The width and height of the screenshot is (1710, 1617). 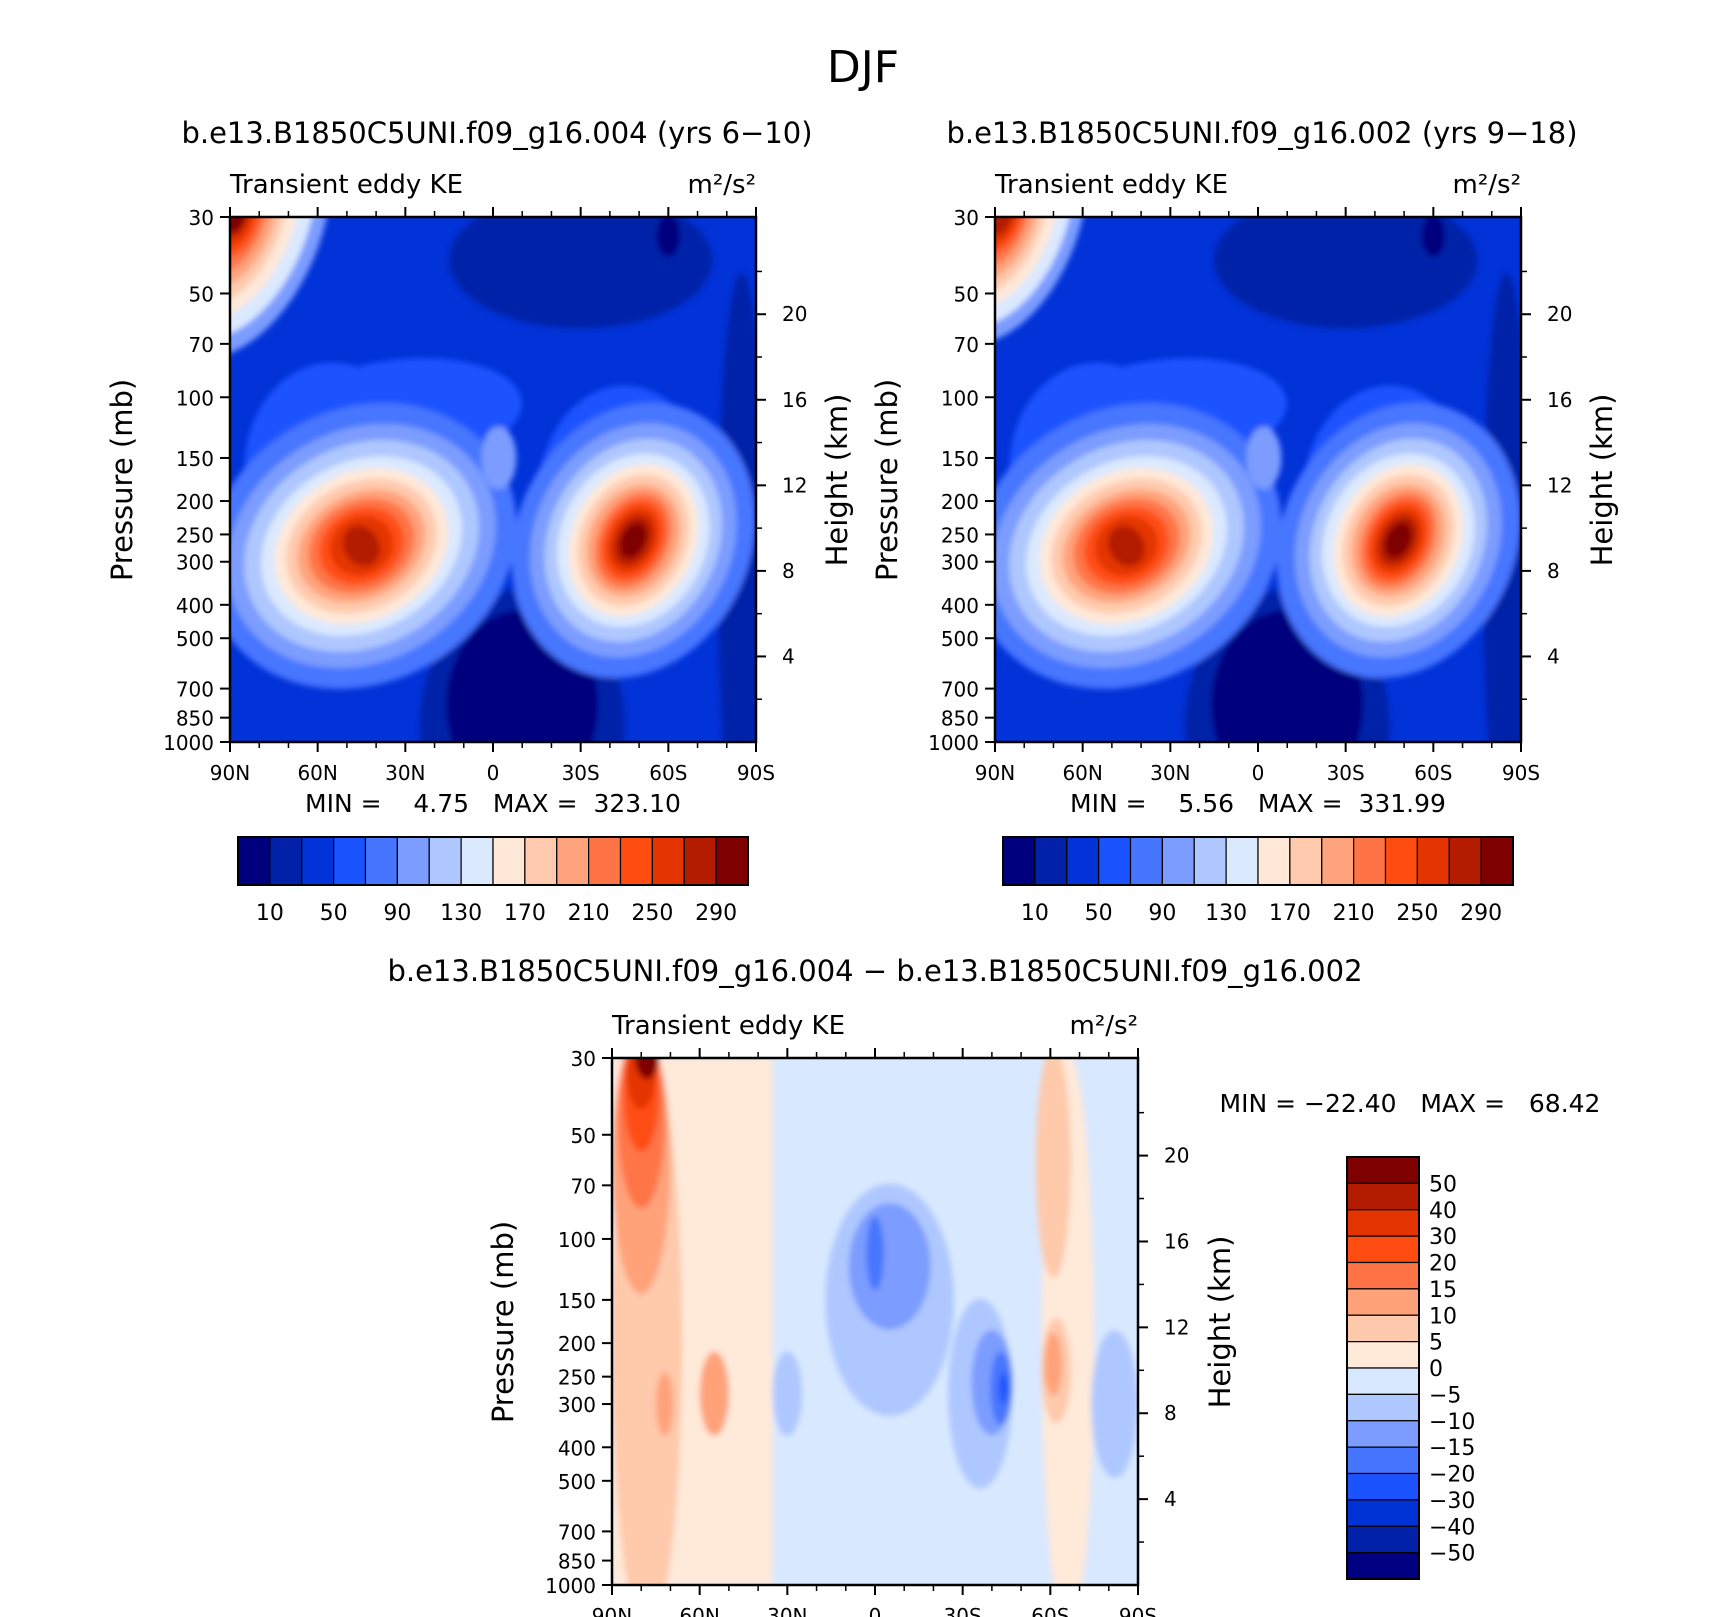 What do you see at coordinates (960, 535) in the screenshot?
I see `y-tick-label: 250` at bounding box center [960, 535].